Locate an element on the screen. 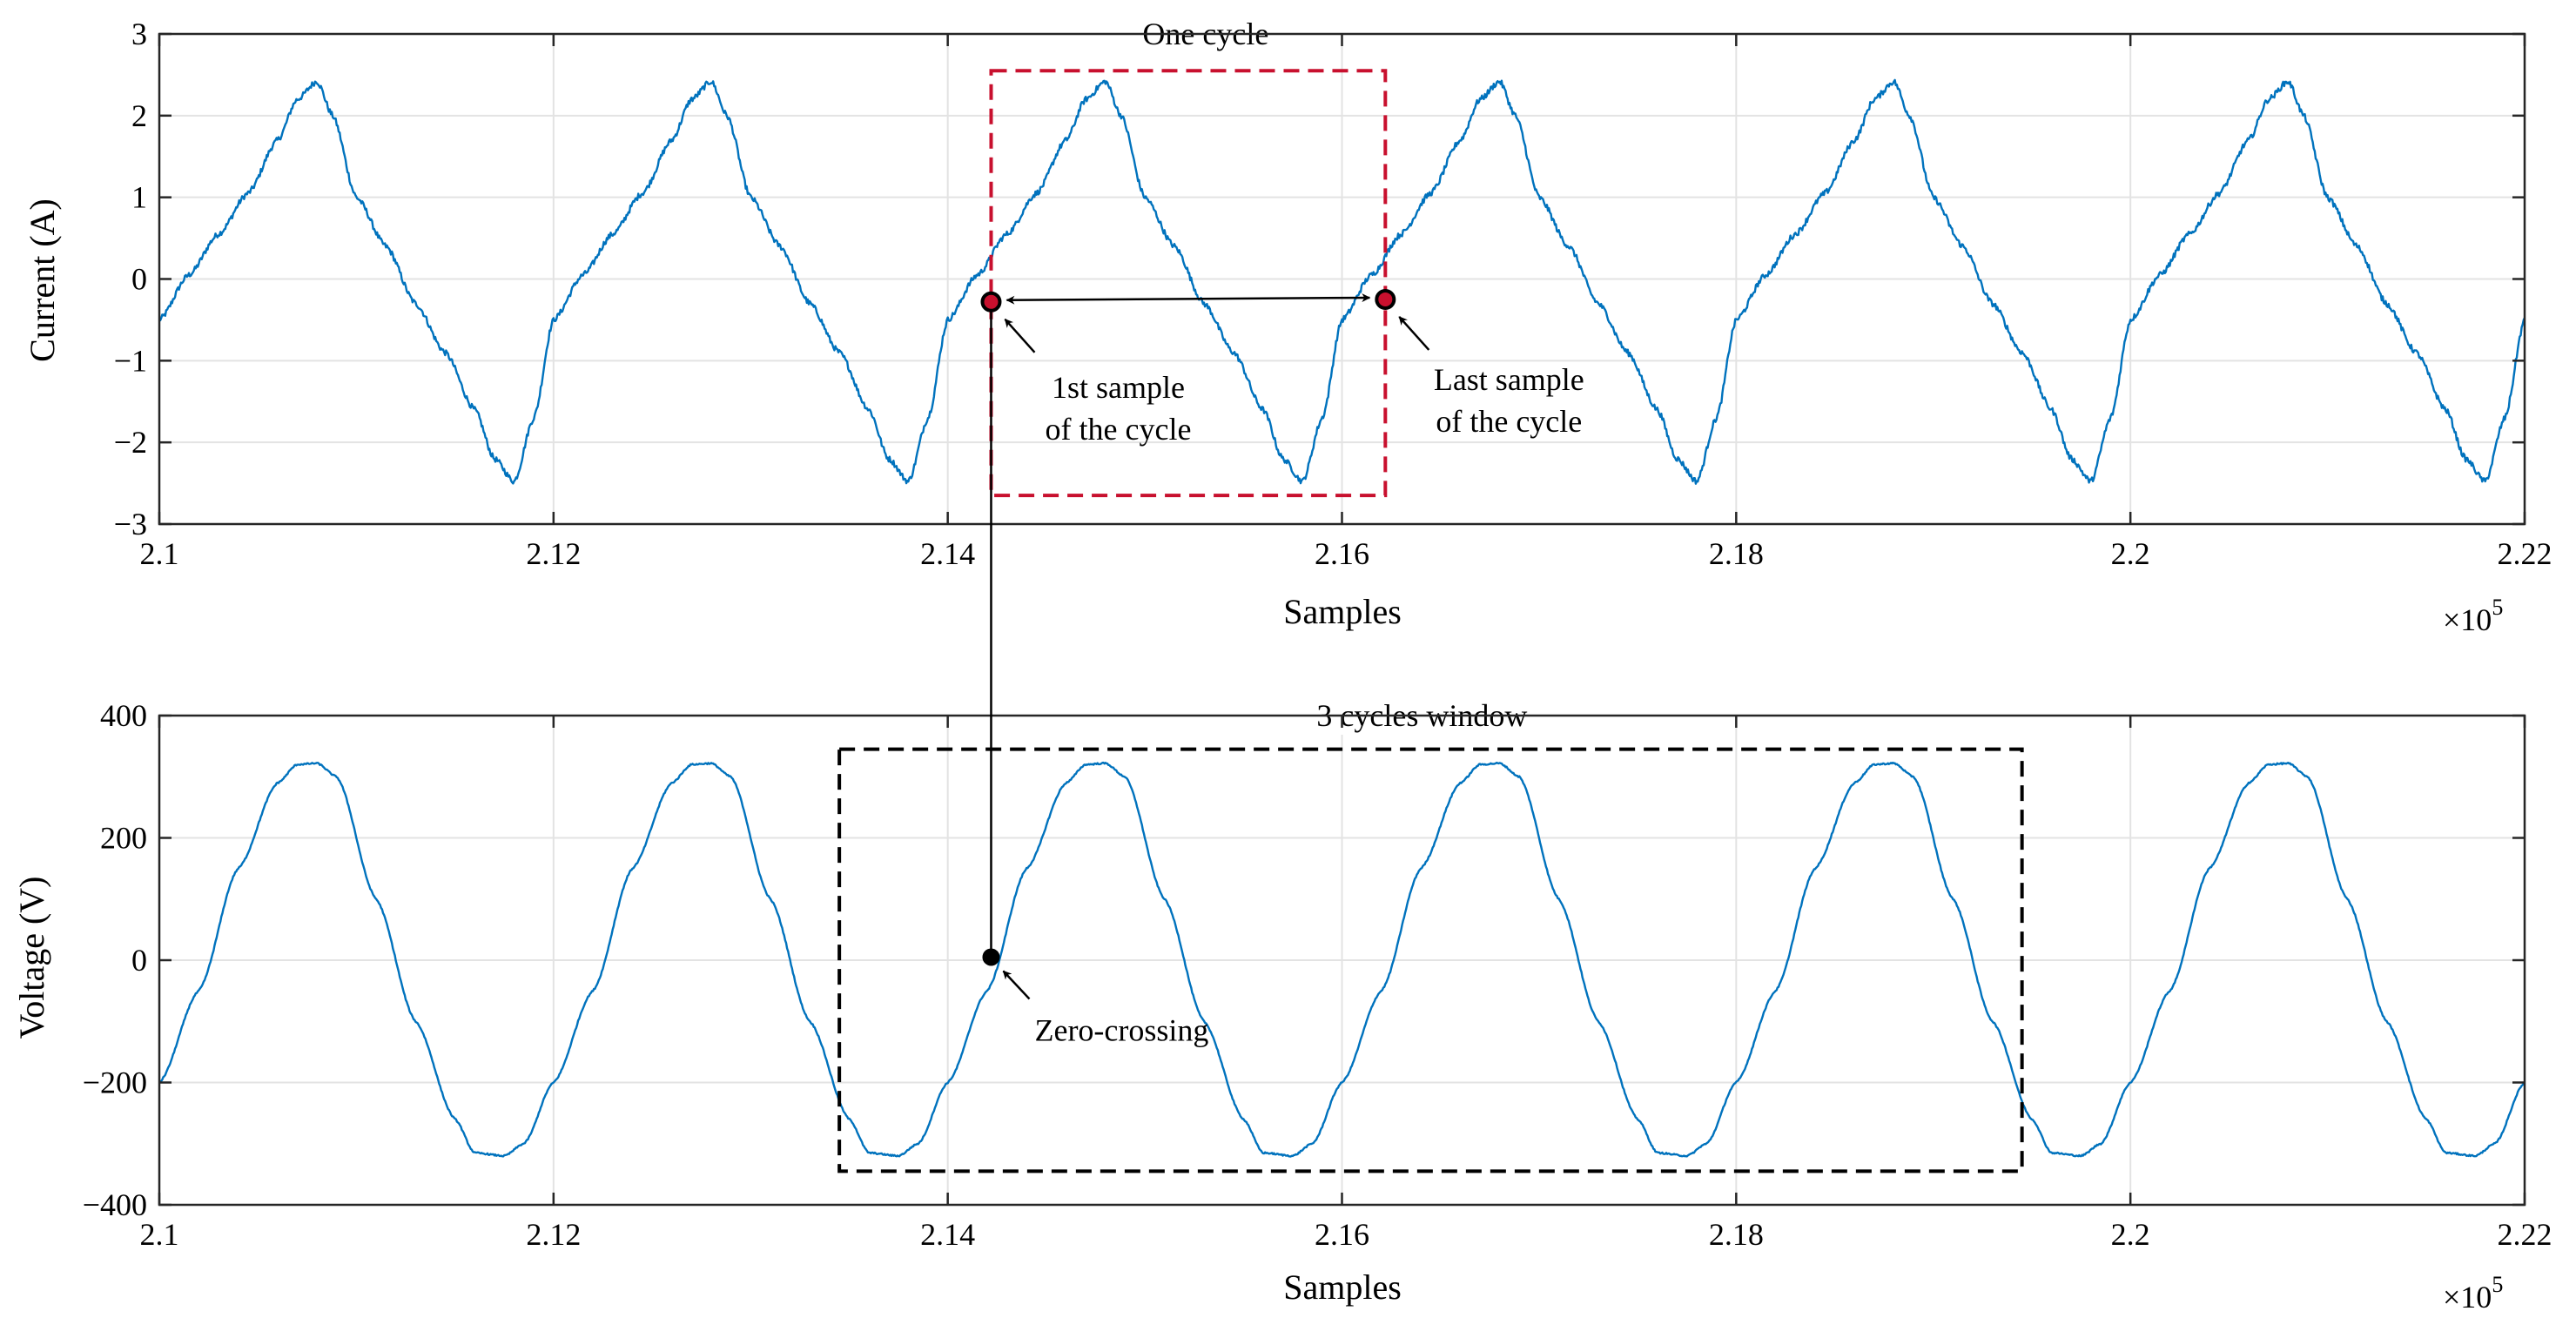  cycle-length-arrow is located at coordinates (1188, 299).